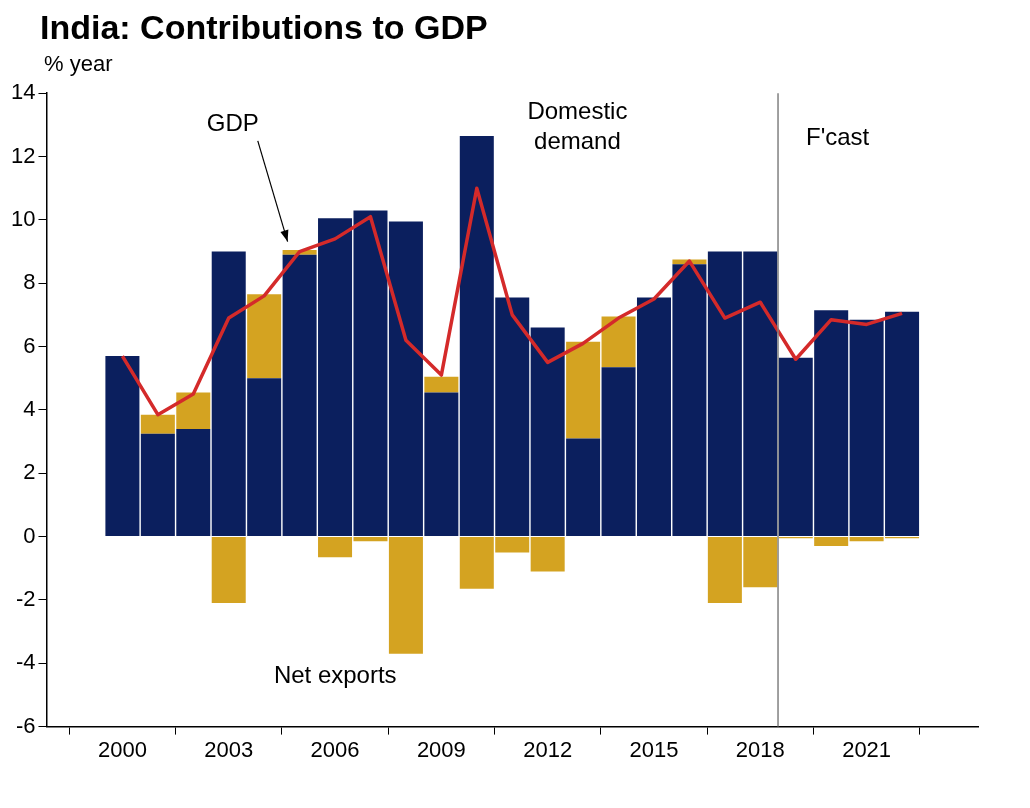 This screenshot has width=1030, height=808. I want to click on y-tick-label: 0, so click(29, 535).